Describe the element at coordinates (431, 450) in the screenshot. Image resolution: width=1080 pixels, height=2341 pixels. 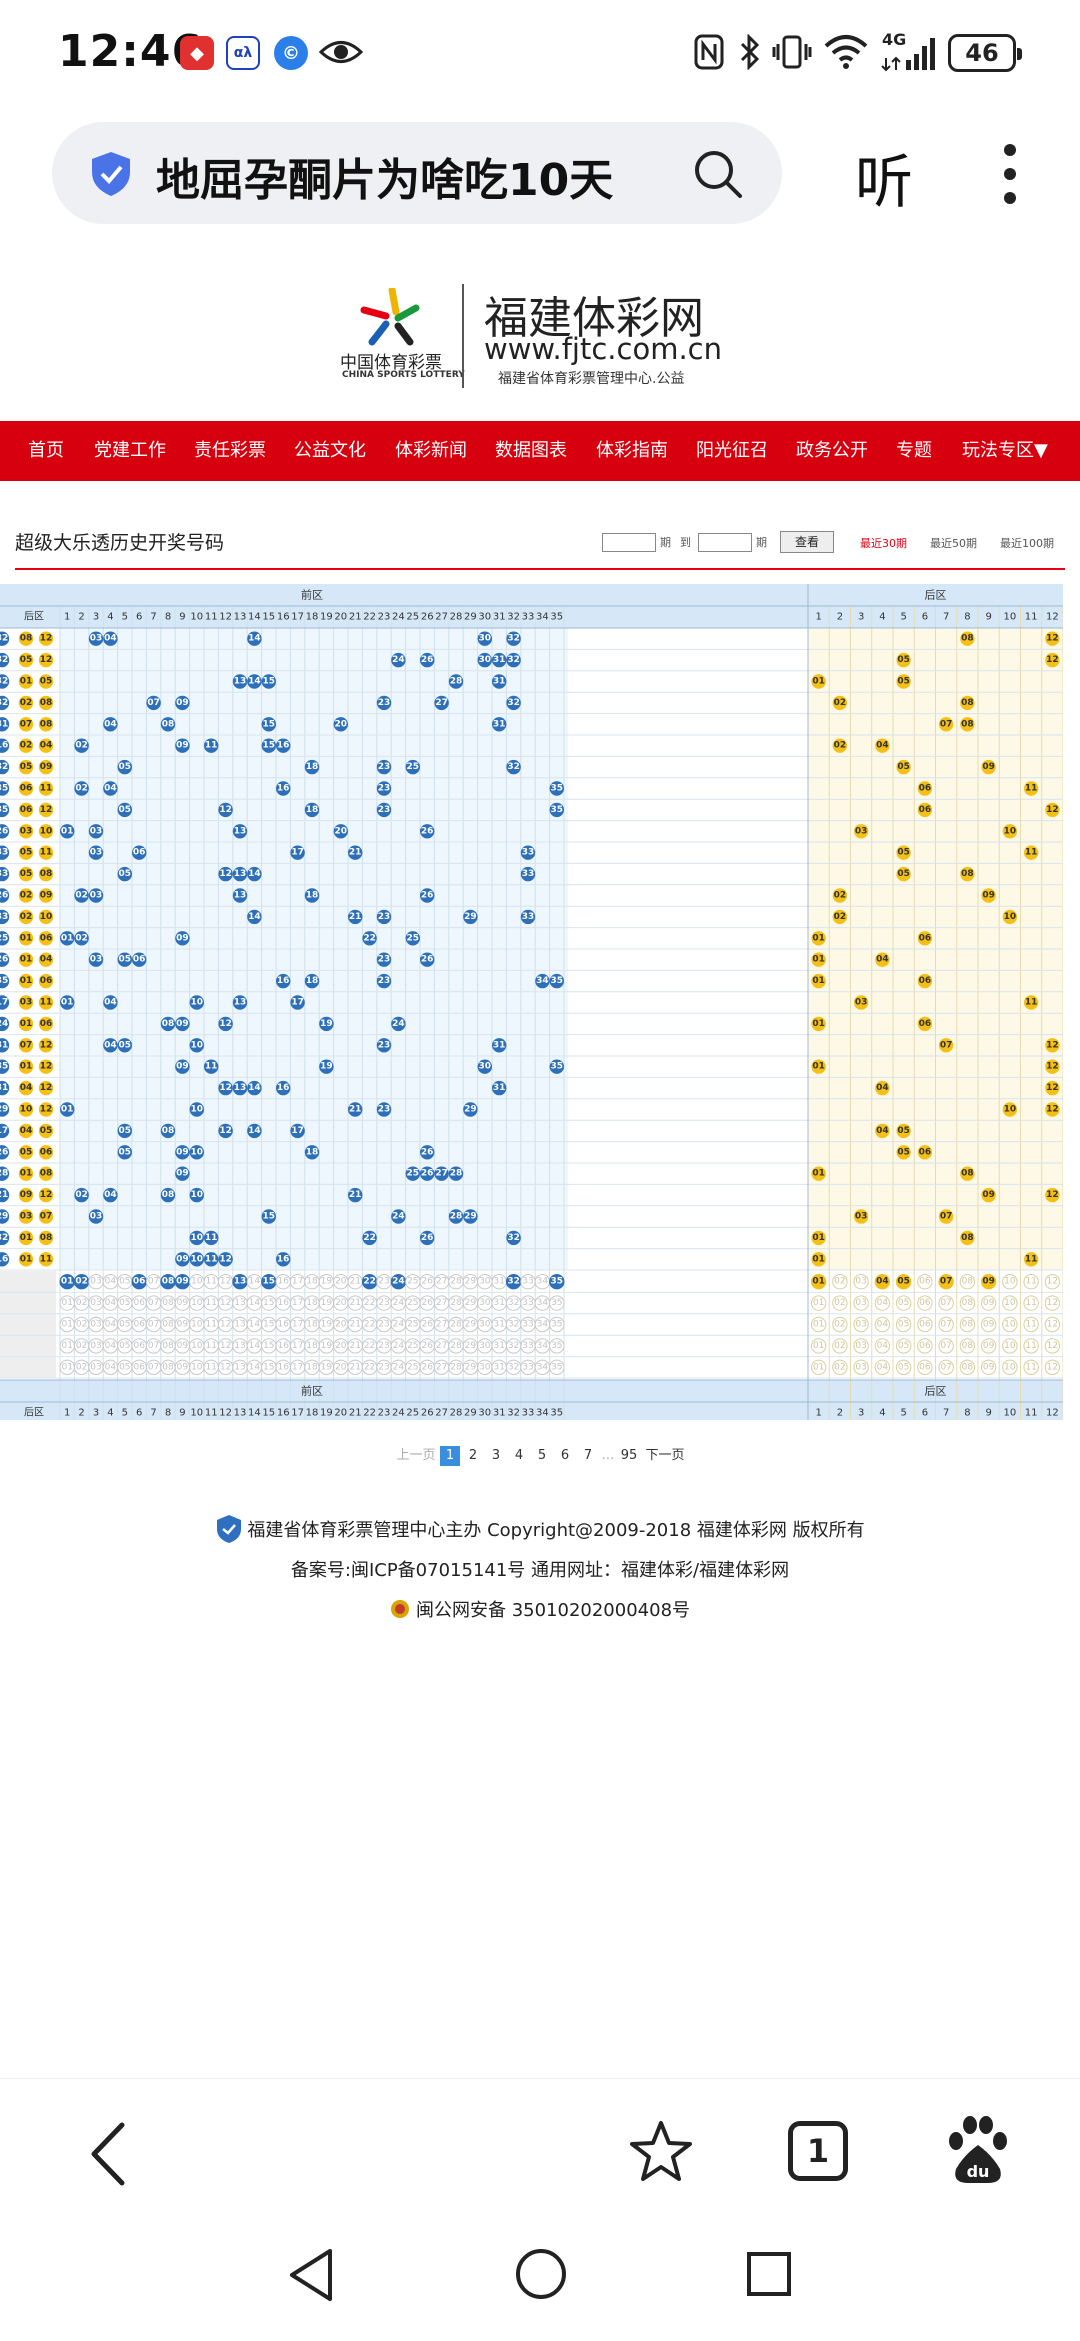
I see `nav-item-news: 体彩新闻` at that location.